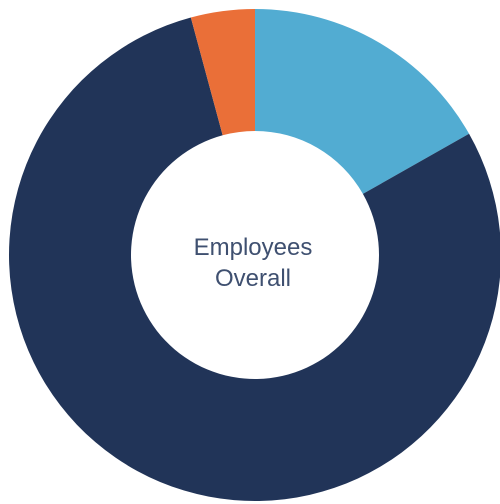  Describe the element at coordinates (253, 278) in the screenshot. I see `center-label-line-2: Overall` at that location.